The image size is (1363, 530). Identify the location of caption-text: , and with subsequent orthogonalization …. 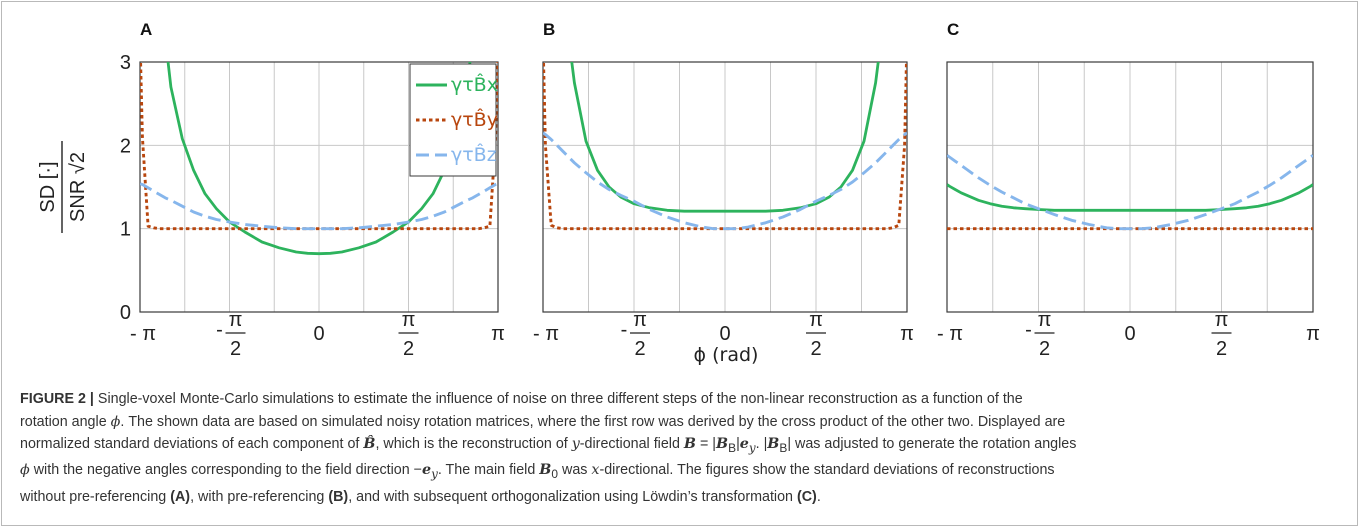
(572, 496).